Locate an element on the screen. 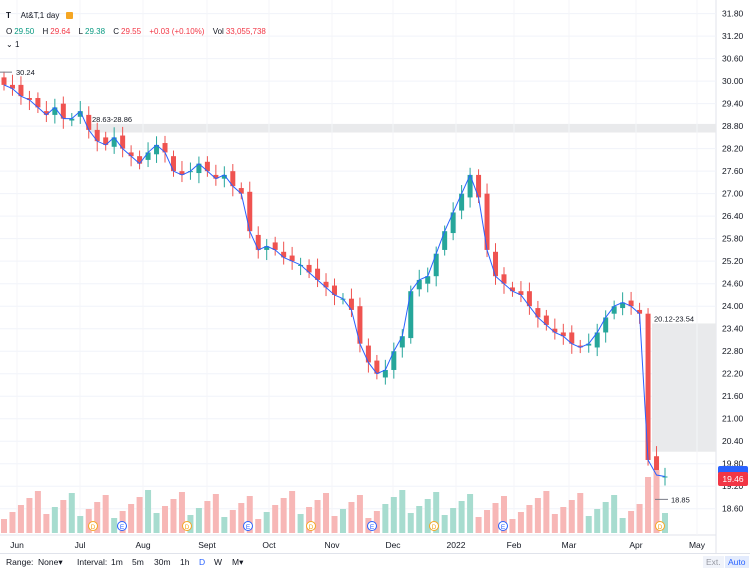 The width and height of the screenshot is (750, 570). high-value: 29.64 is located at coordinates (60, 31).